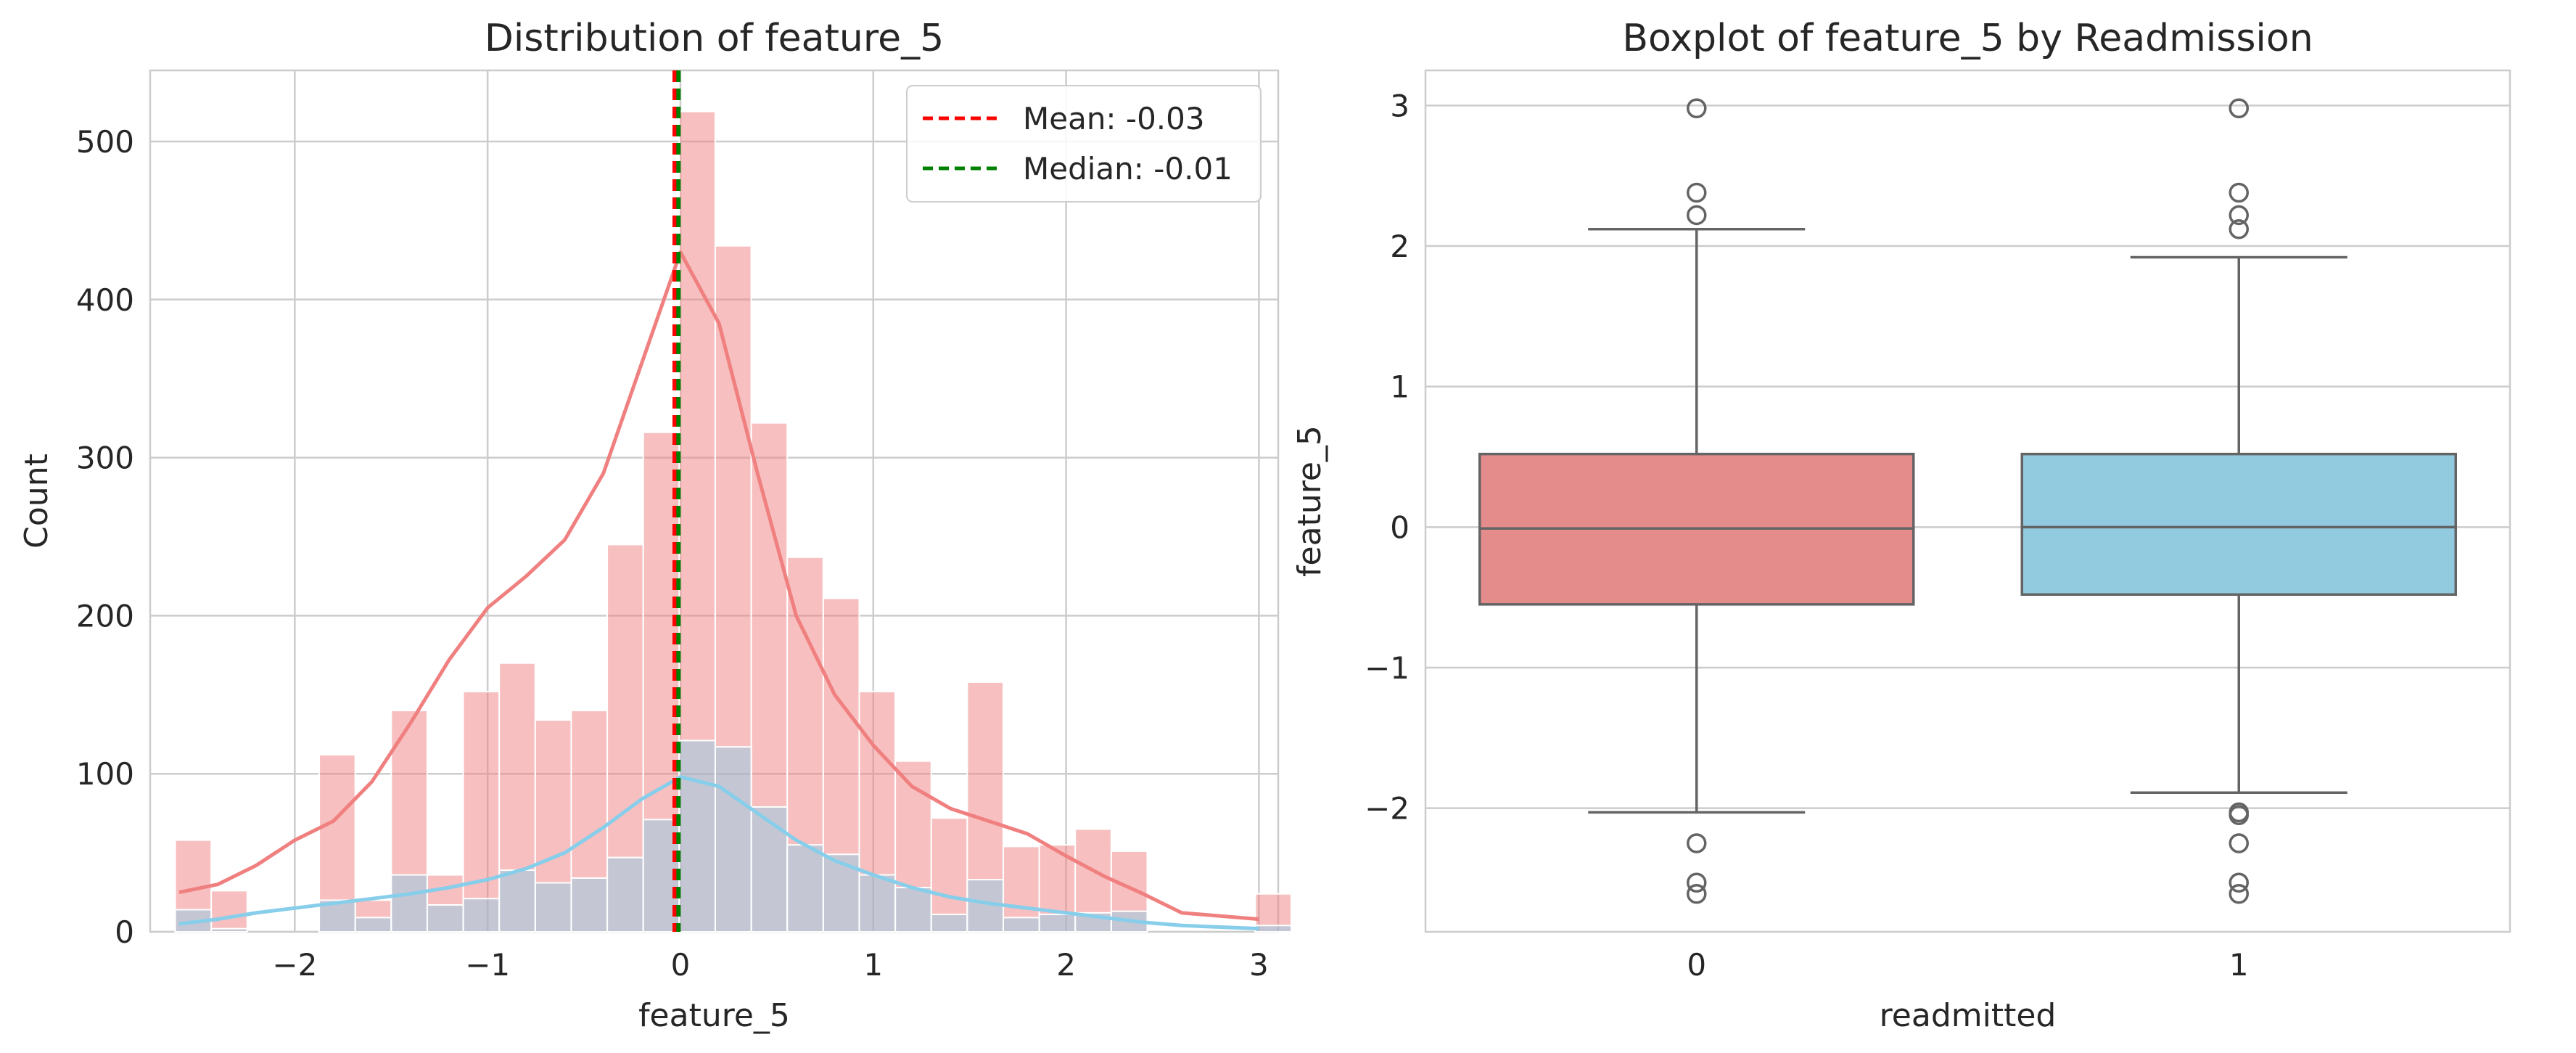 Image resolution: width=2576 pixels, height=1053 pixels. What do you see at coordinates (1259, 965) in the screenshot?
I see `x-tick-label: 3` at bounding box center [1259, 965].